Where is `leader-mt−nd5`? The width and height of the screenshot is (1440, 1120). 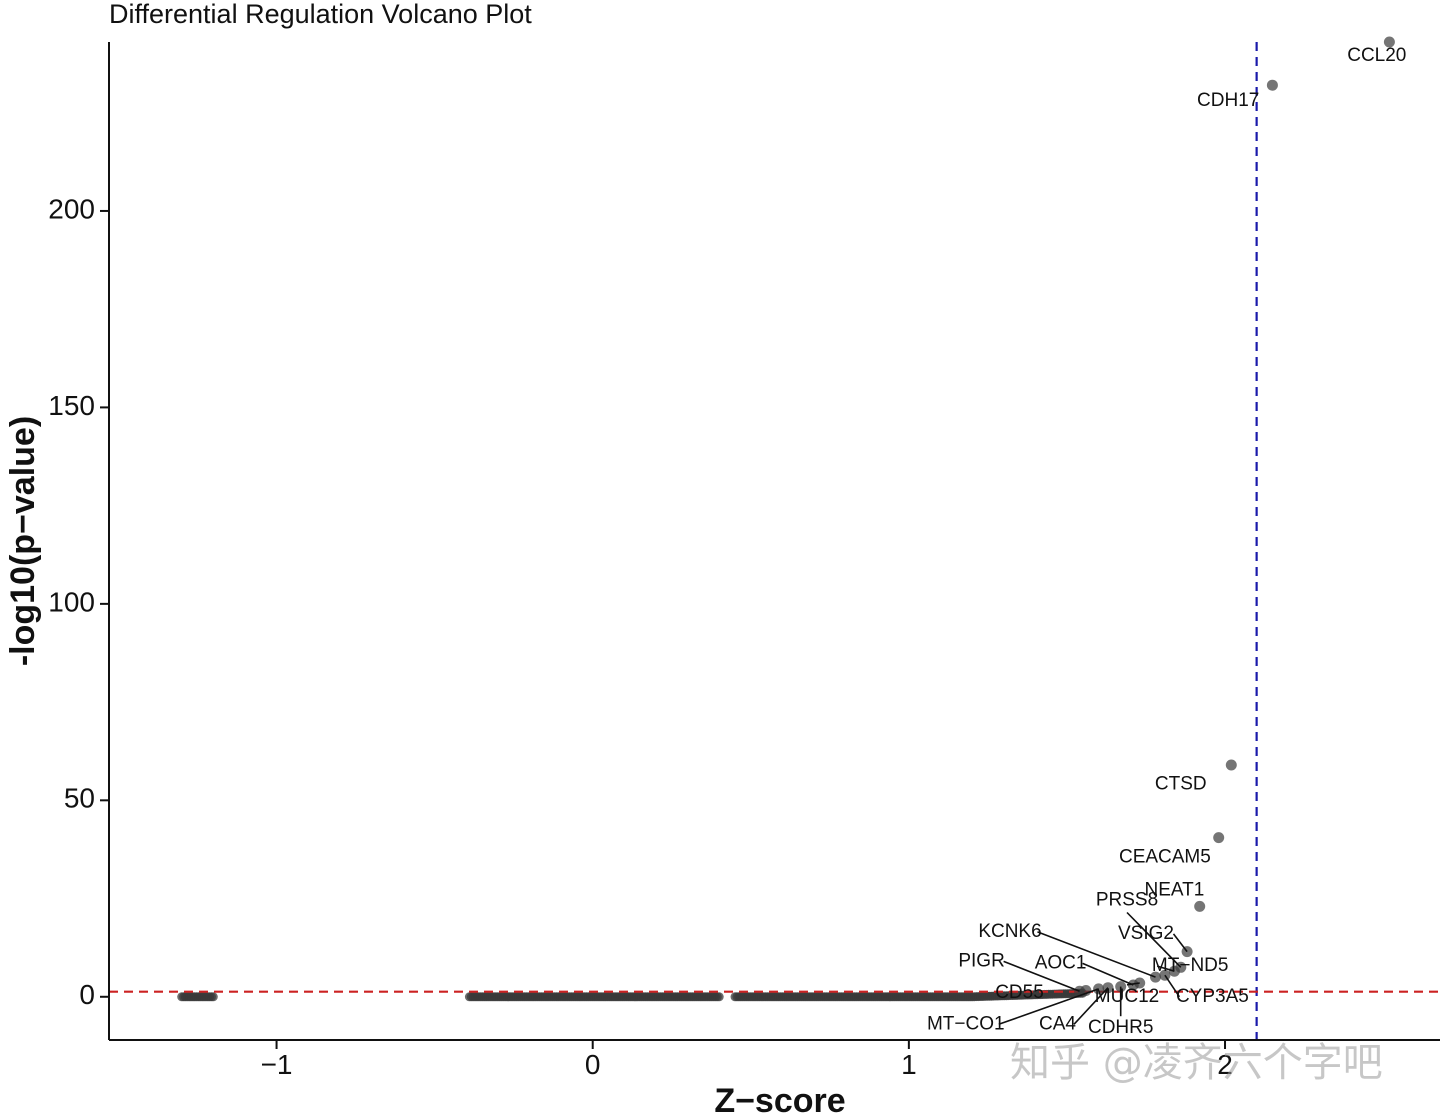
leader-mt−nd5 is located at coordinates (1165, 968).